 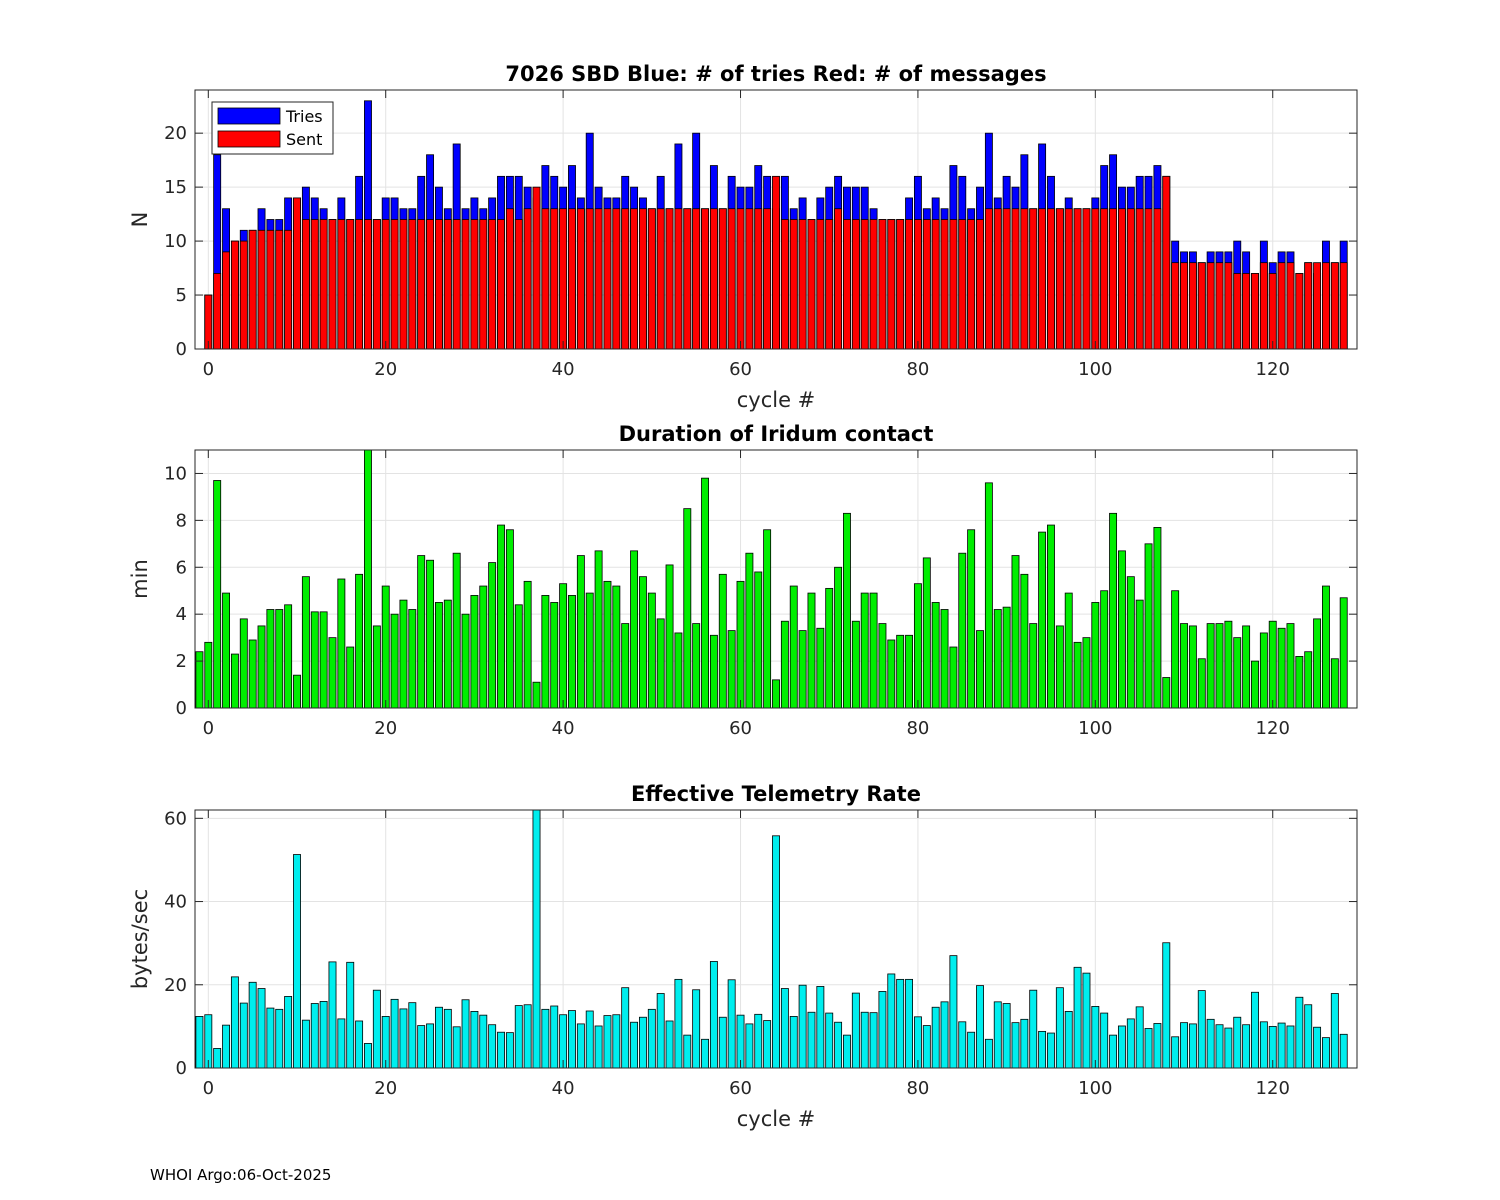 I want to click on x-axis-label: cycle #, so click(x=776, y=400).